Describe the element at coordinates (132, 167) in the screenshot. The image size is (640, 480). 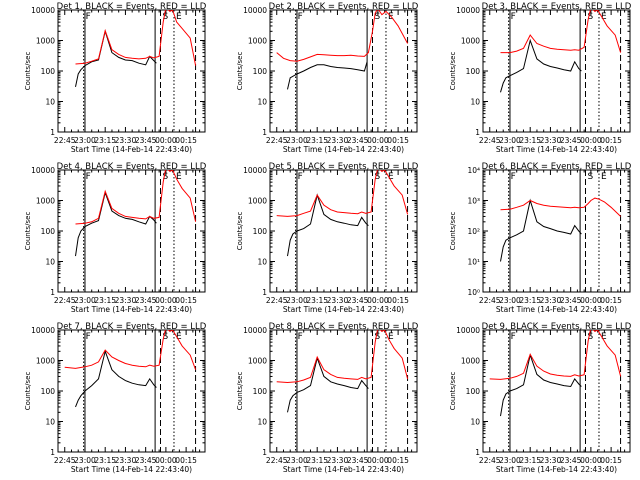
I see `panel-title: Det 4, BLACK = Events, RED = LLD` at that location.